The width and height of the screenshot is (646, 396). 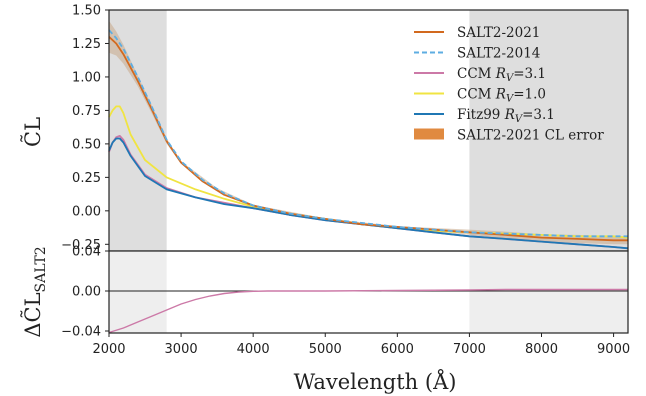 I want to click on x-tick-label: 6000, so click(x=397, y=349).